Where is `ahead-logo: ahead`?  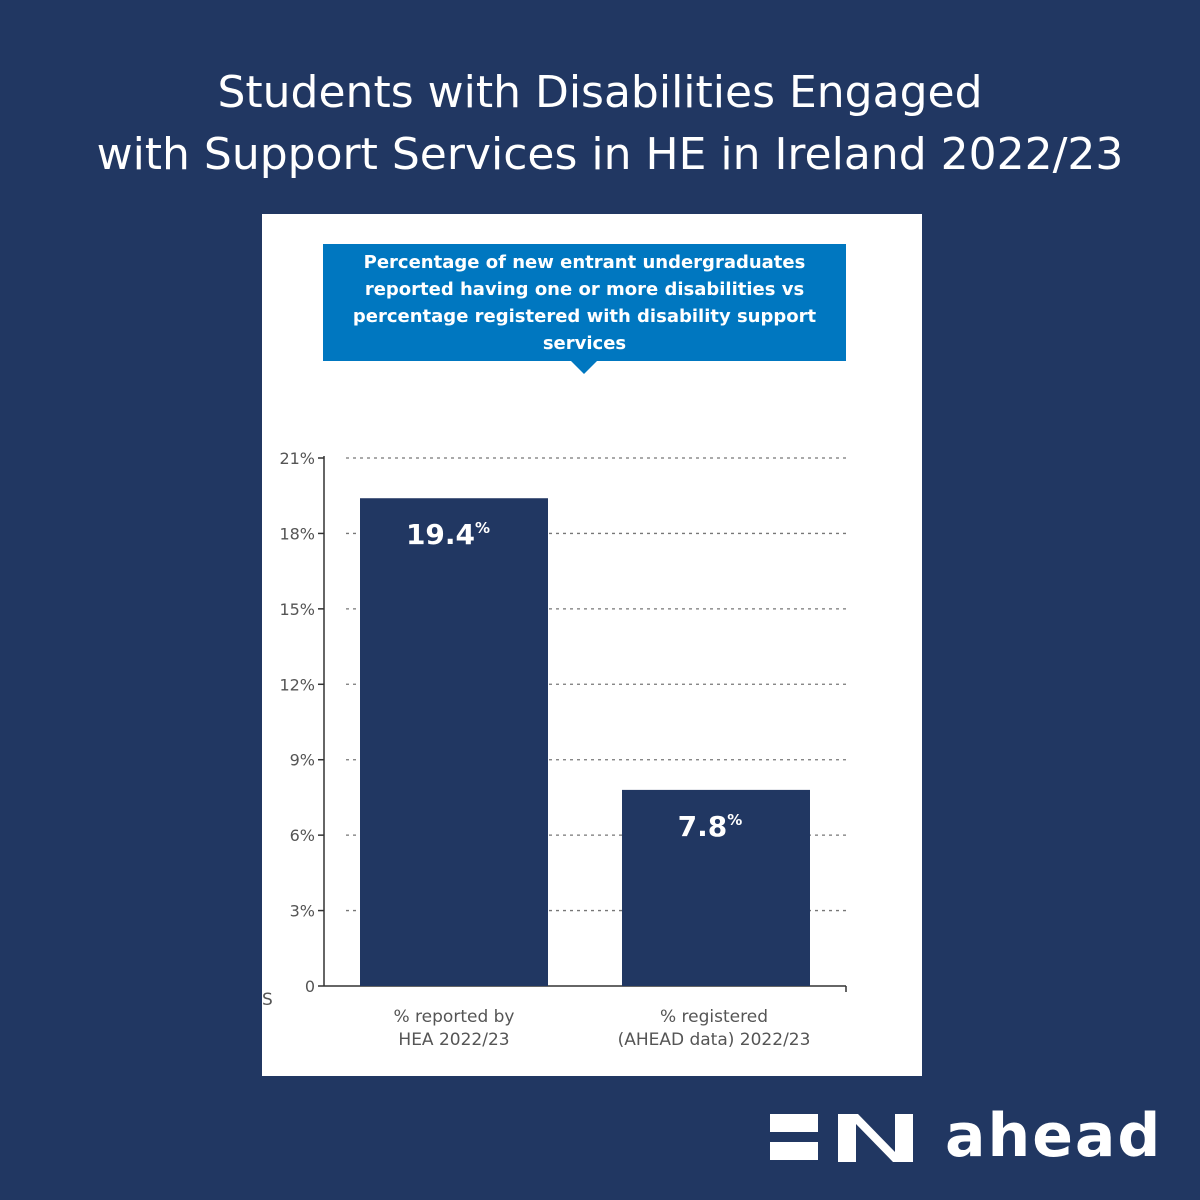
ahead-logo: ahead is located at coordinates (975, 1136).